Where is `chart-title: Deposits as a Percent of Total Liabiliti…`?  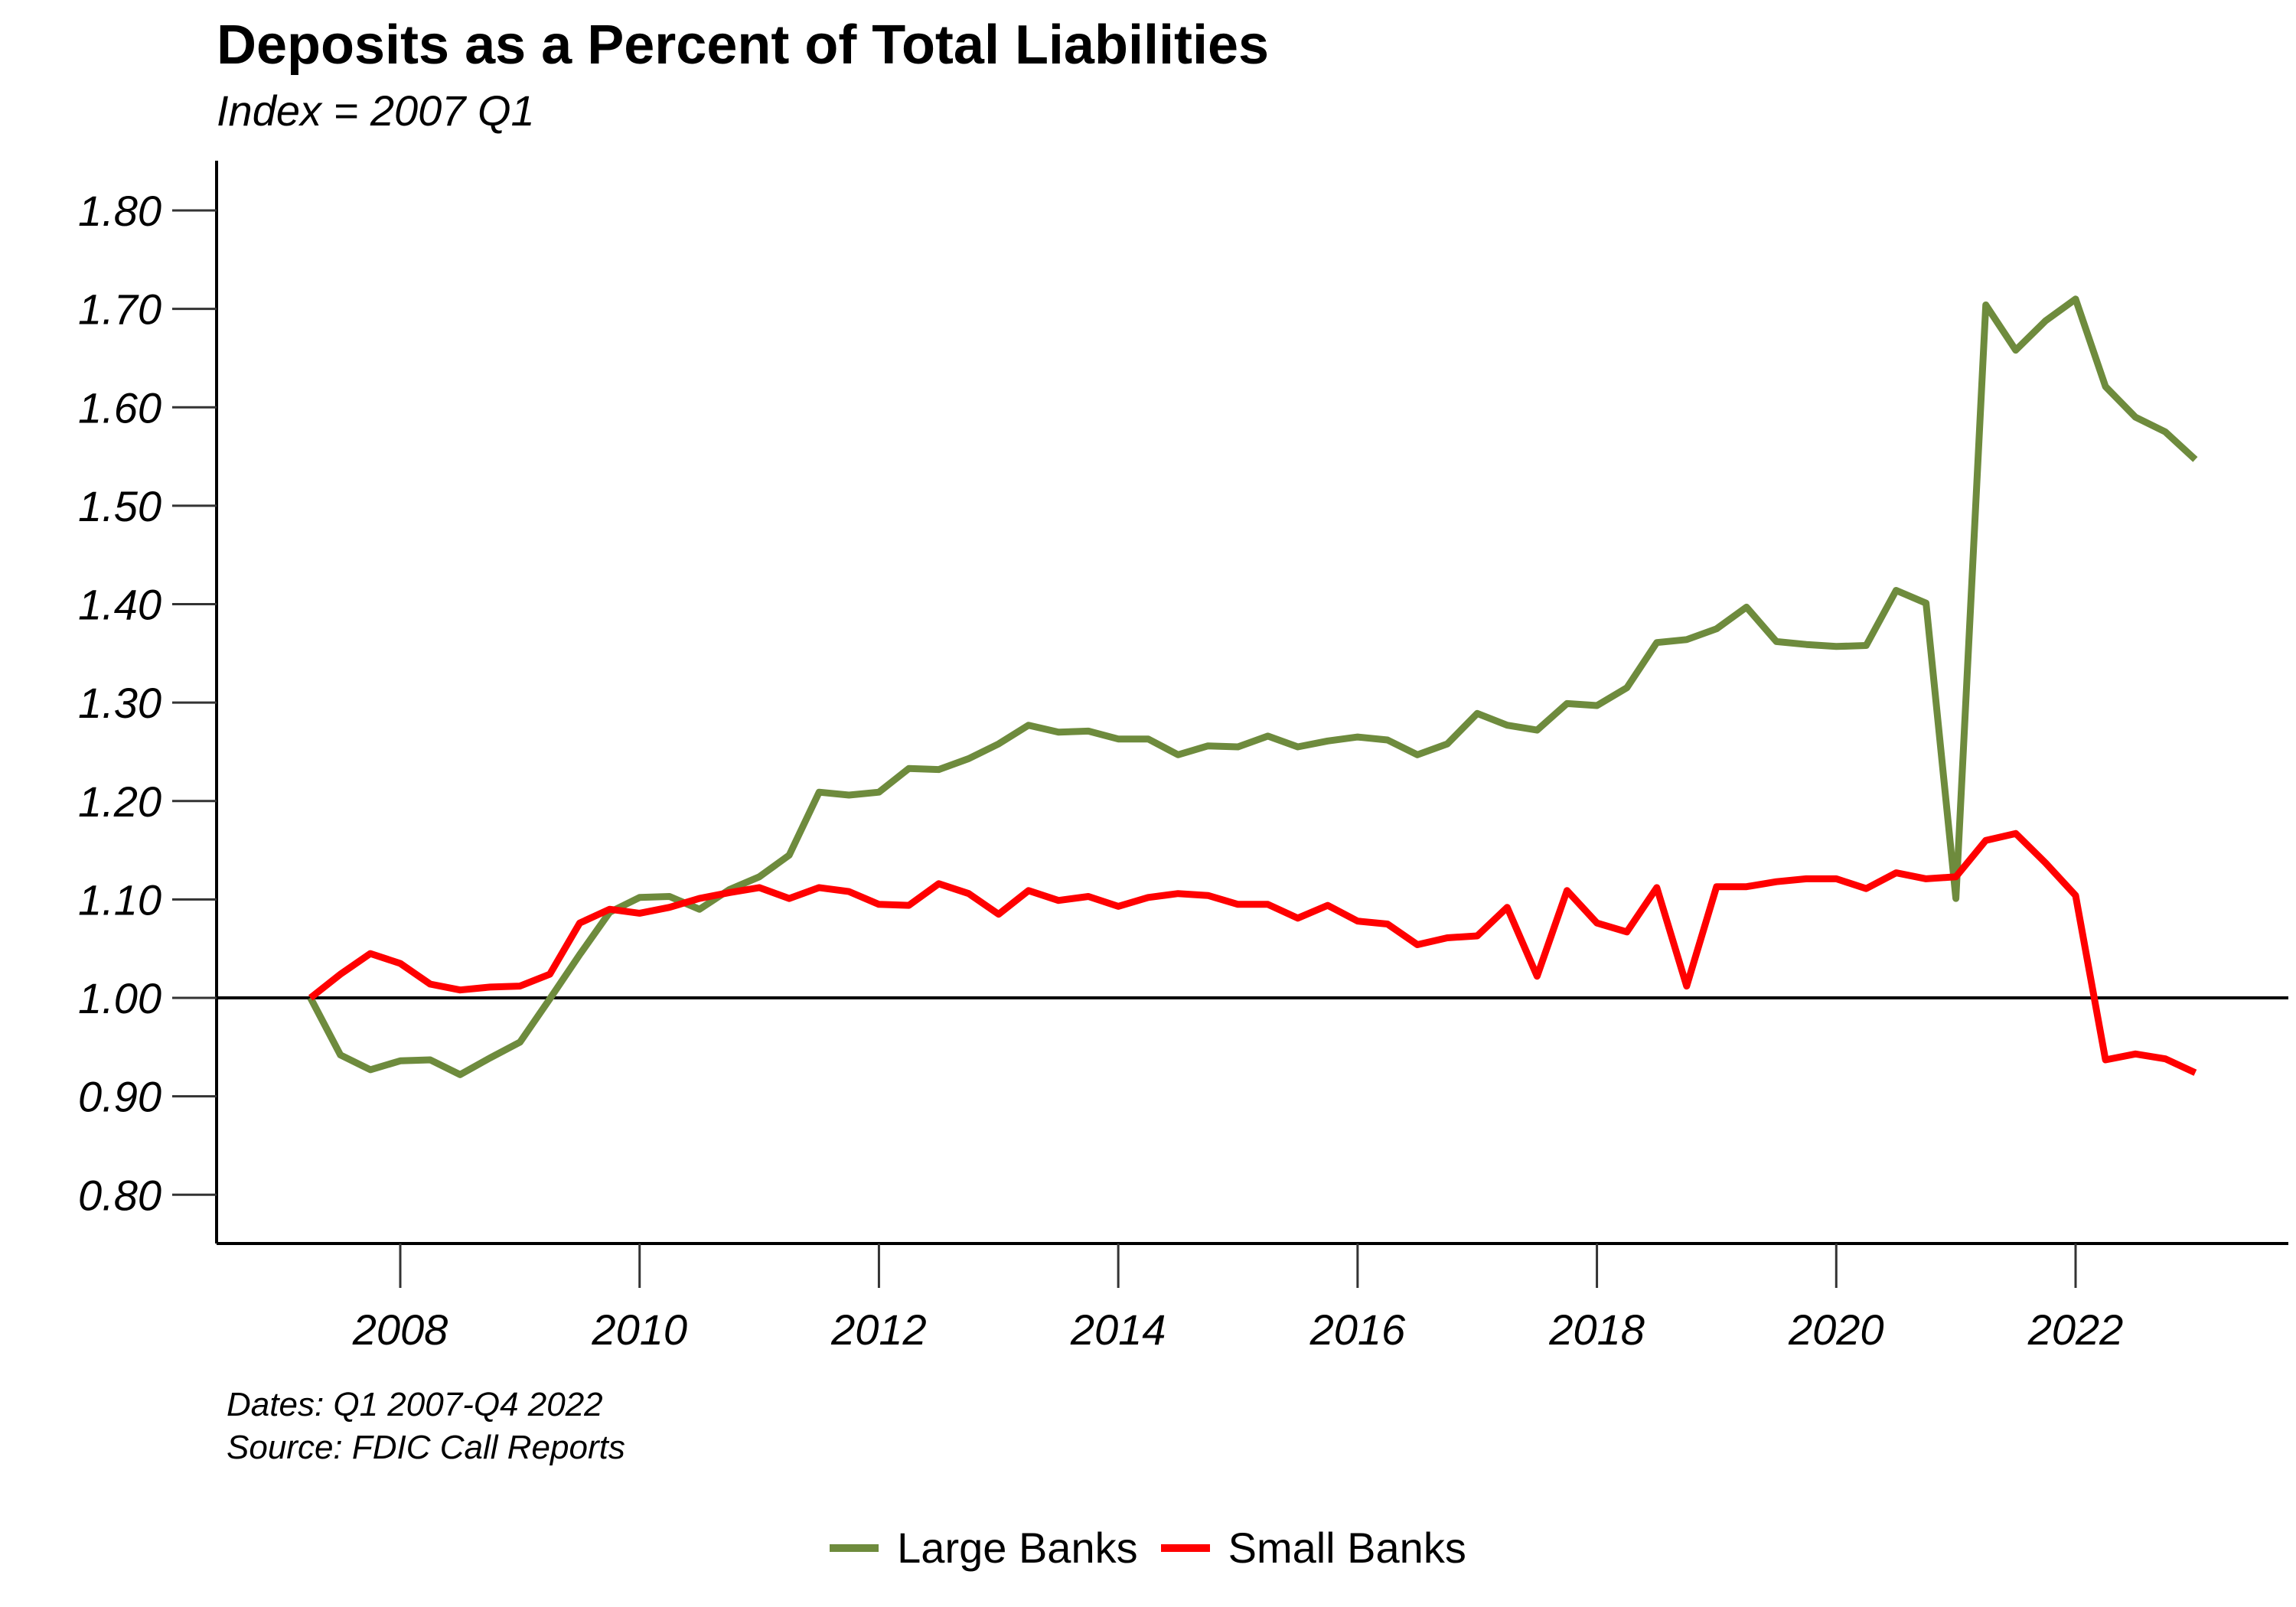
chart-title: Deposits as a Percent of Total Liabiliti… is located at coordinates (743, 45).